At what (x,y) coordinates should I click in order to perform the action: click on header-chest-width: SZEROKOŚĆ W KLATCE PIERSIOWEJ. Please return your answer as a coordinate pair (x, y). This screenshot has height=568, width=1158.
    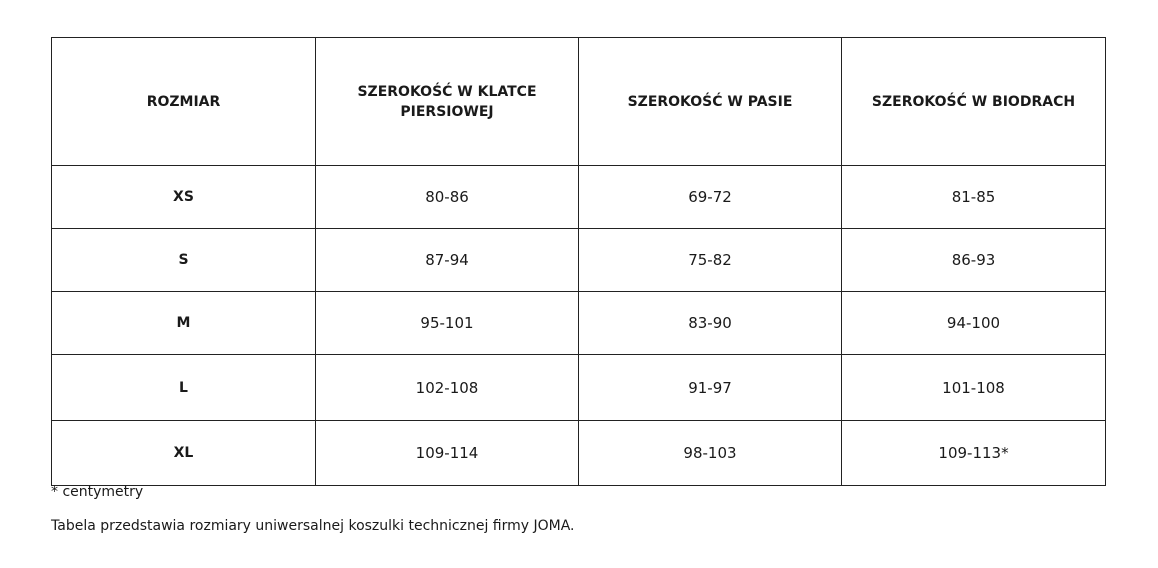
    Looking at the image, I should click on (447, 101).